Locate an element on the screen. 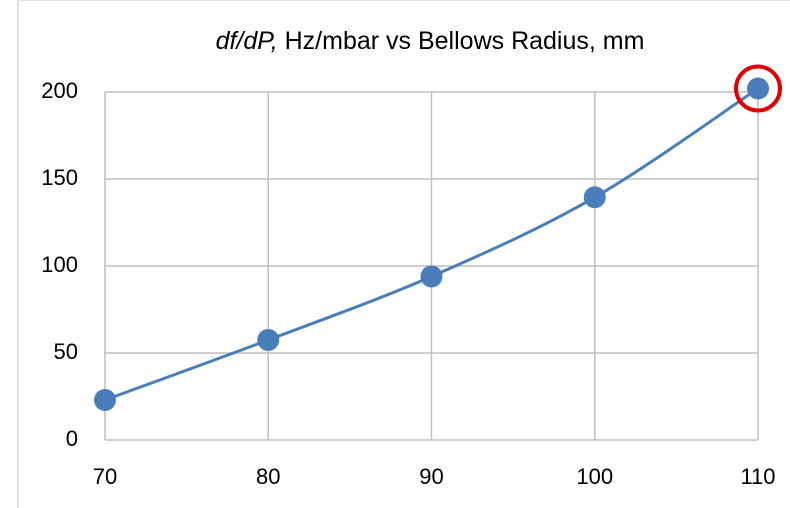  y-tick-label: 100 is located at coordinates (59, 264).